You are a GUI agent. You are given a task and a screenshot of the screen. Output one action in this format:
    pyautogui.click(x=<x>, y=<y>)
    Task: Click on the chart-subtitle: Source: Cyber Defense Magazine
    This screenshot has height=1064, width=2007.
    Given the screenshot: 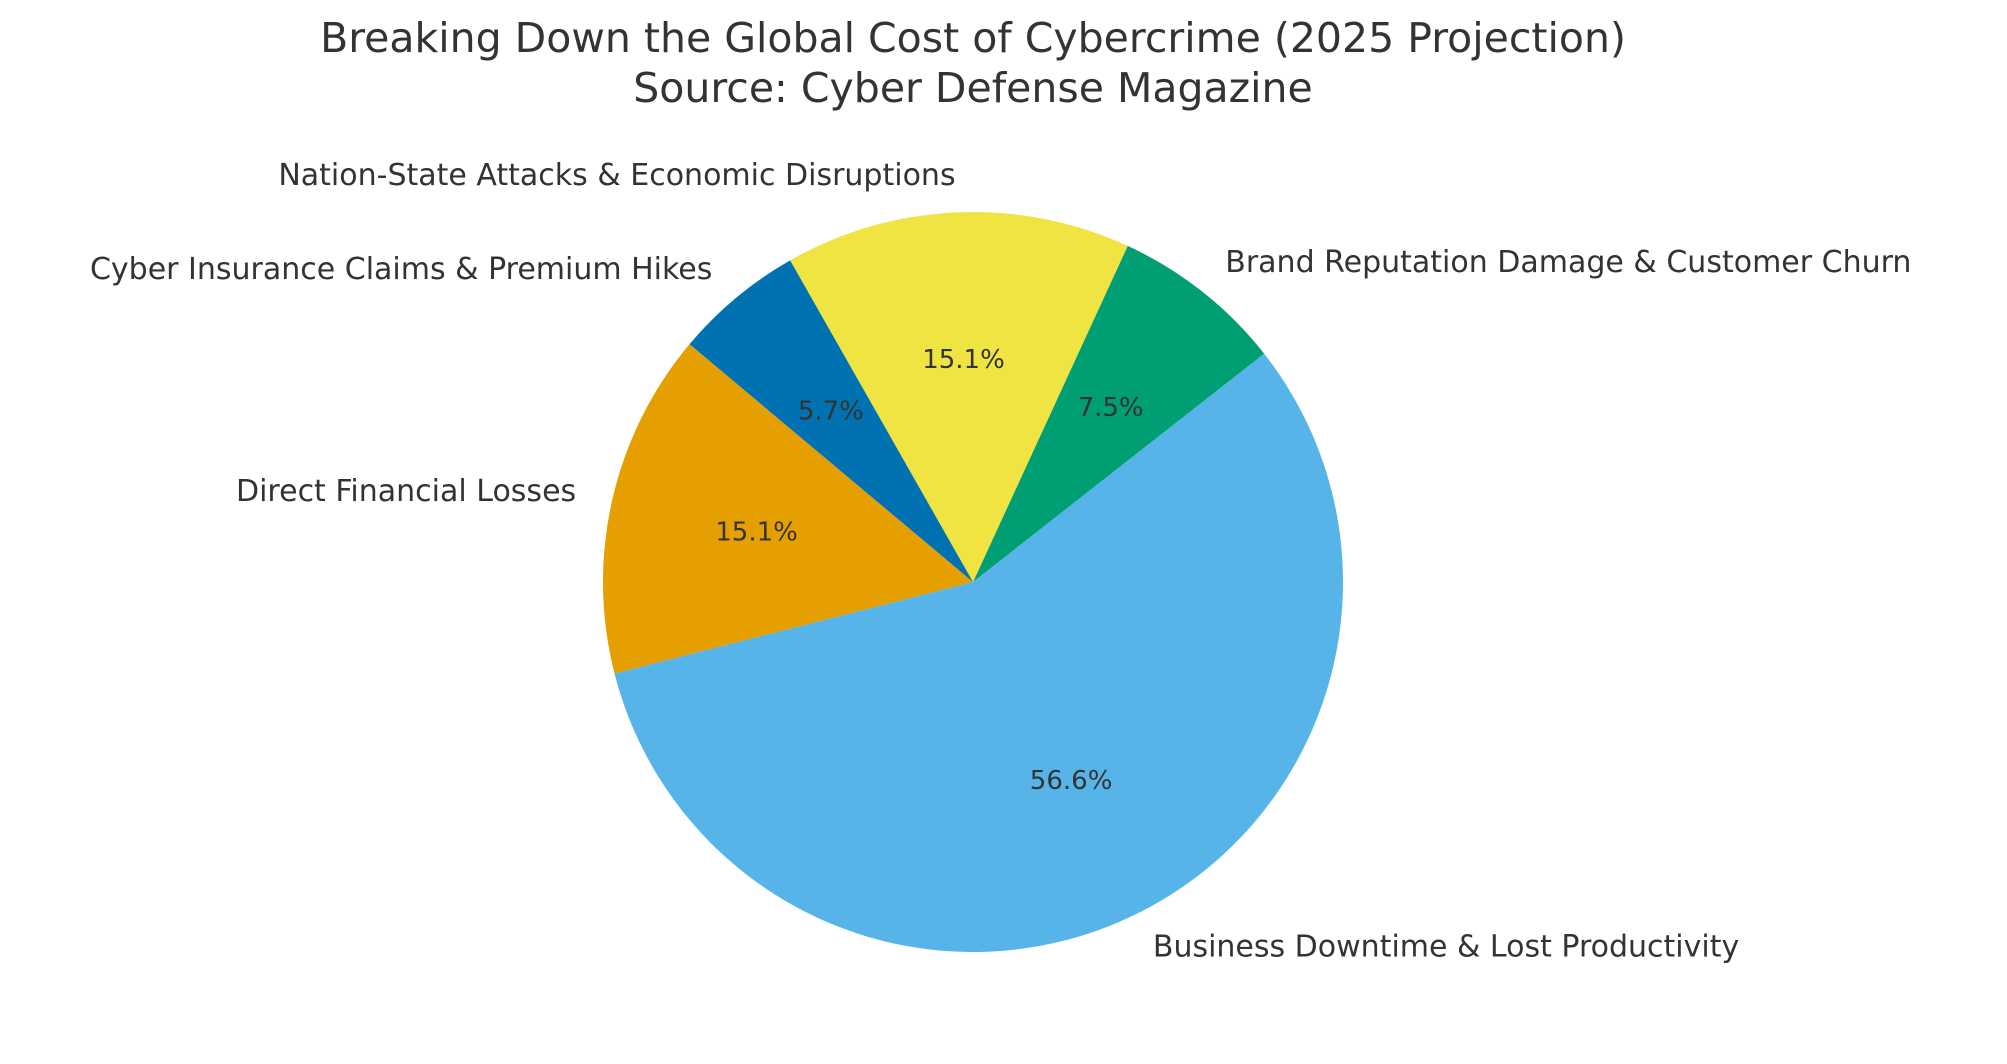 What is the action you would take?
    pyautogui.click(x=973, y=88)
    